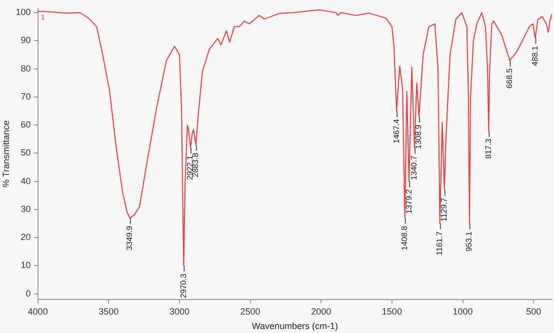 Image resolution: width=554 pixels, height=333 pixels. Describe the element at coordinates (444, 209) in the screenshot. I see `annotation: 1129.7` at that location.